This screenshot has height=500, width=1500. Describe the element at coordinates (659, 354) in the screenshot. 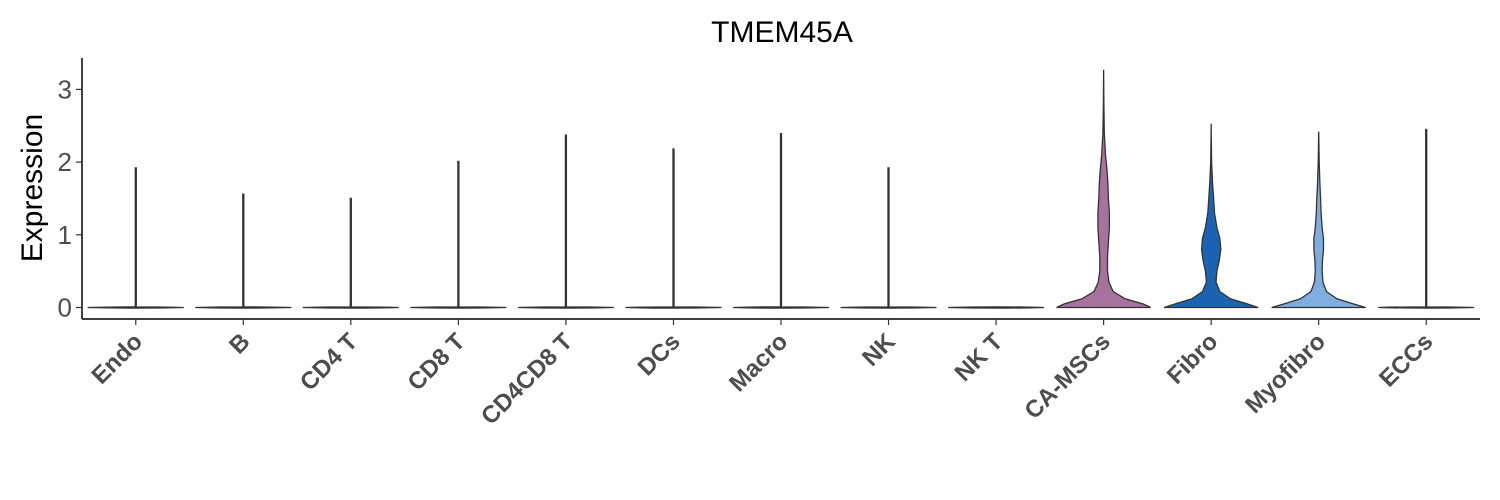

I see `x-tick-label-dcs: DCs` at that location.